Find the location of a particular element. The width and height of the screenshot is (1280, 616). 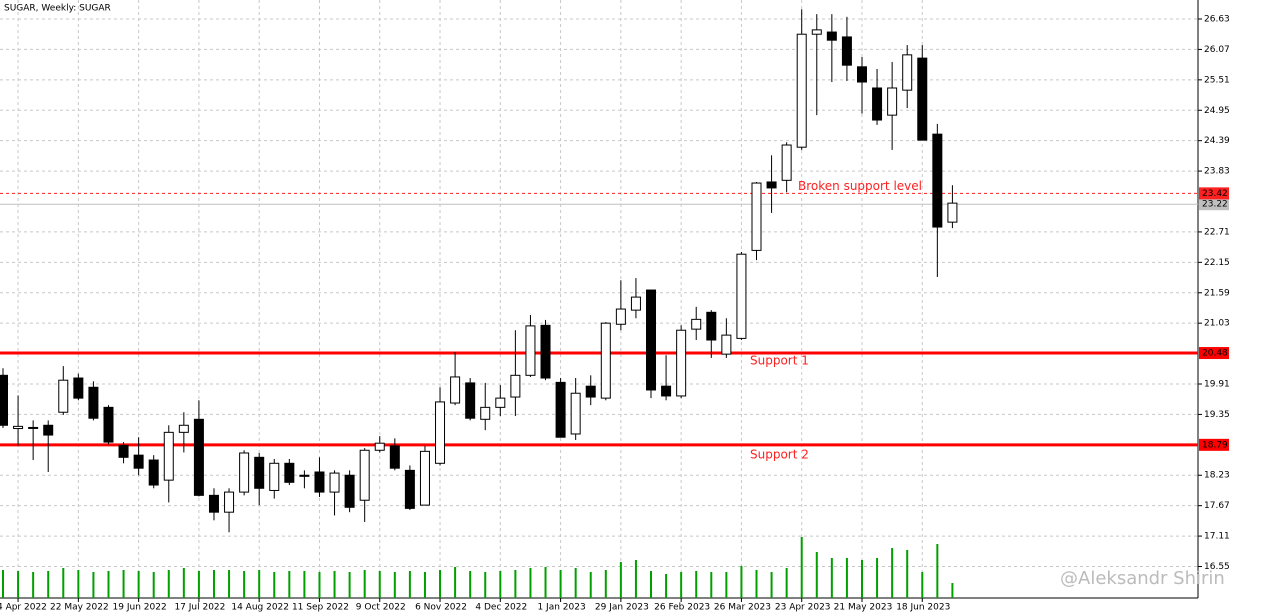

y-tick-label: 16.55 is located at coordinates (1217, 567).